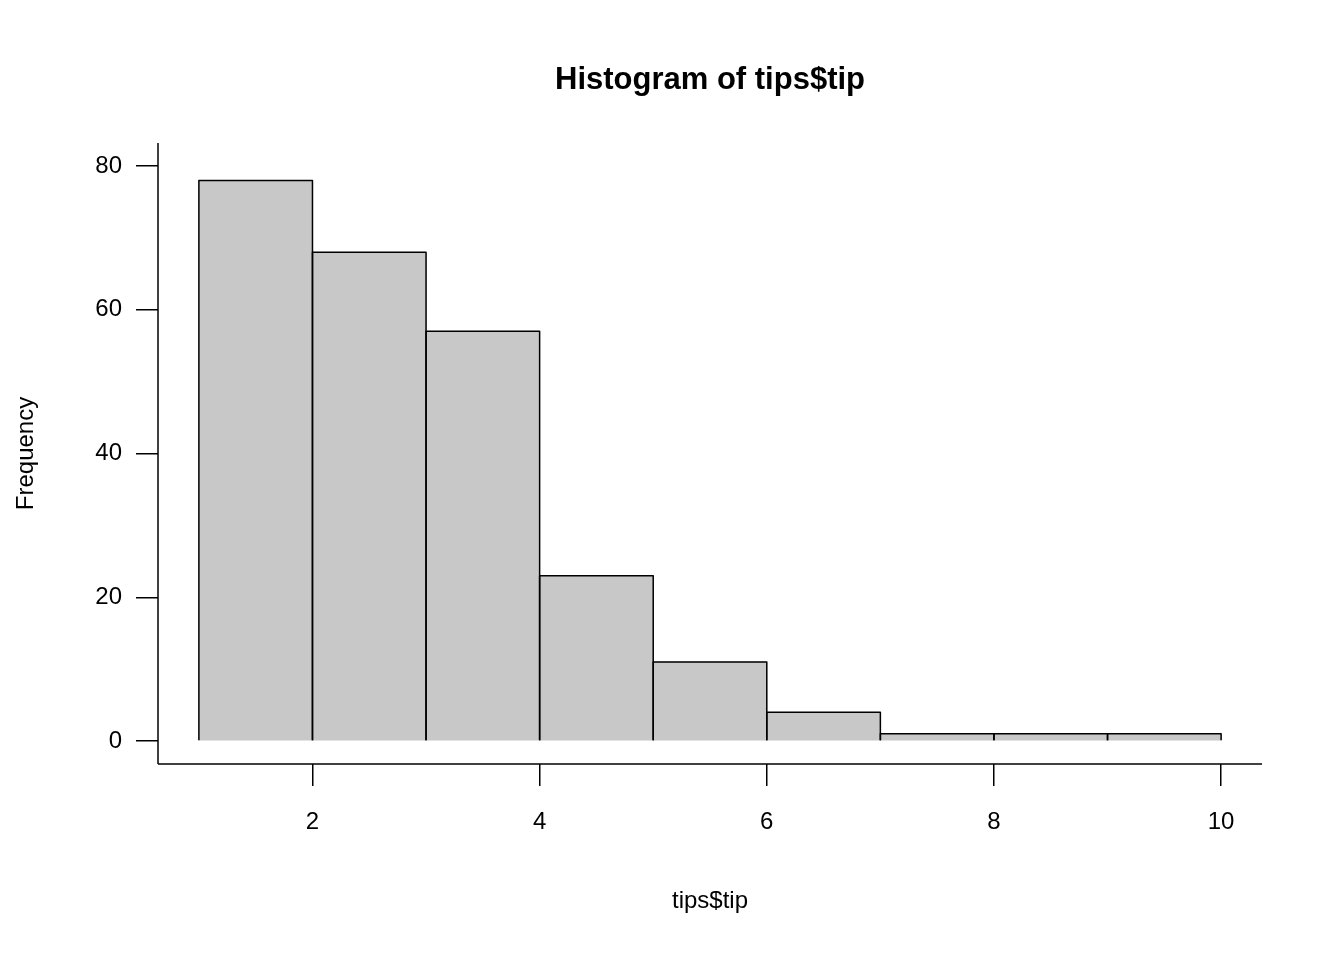 The width and height of the screenshot is (1344, 960). Describe the element at coordinates (24, 453) in the screenshot. I see `y-axis-title: Frequency` at that location.